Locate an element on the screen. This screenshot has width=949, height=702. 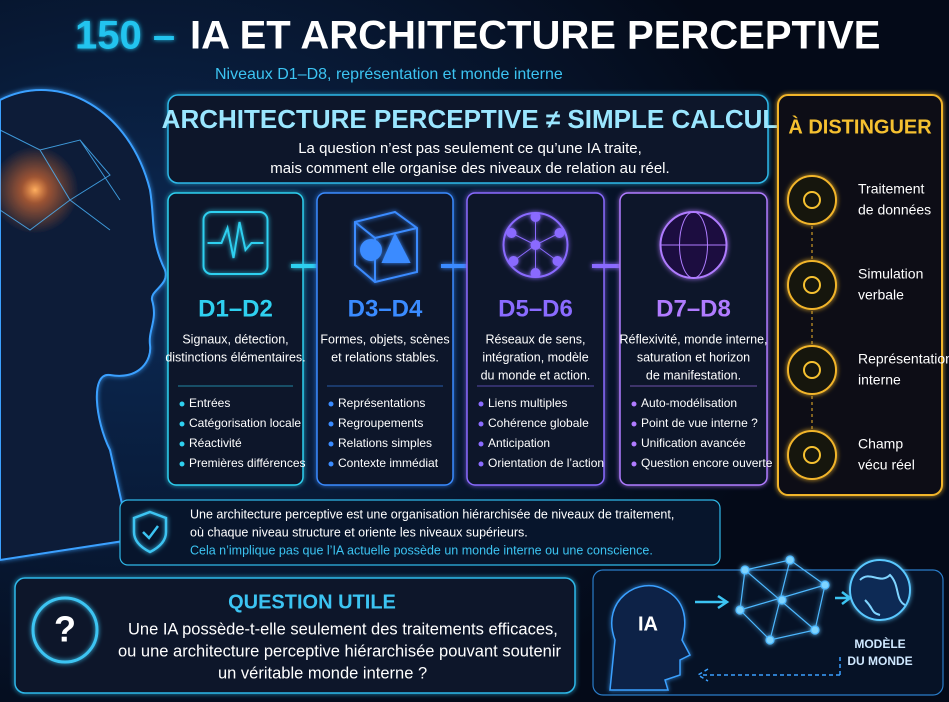
level-description: intégration, modèle is located at coordinates (535, 357).